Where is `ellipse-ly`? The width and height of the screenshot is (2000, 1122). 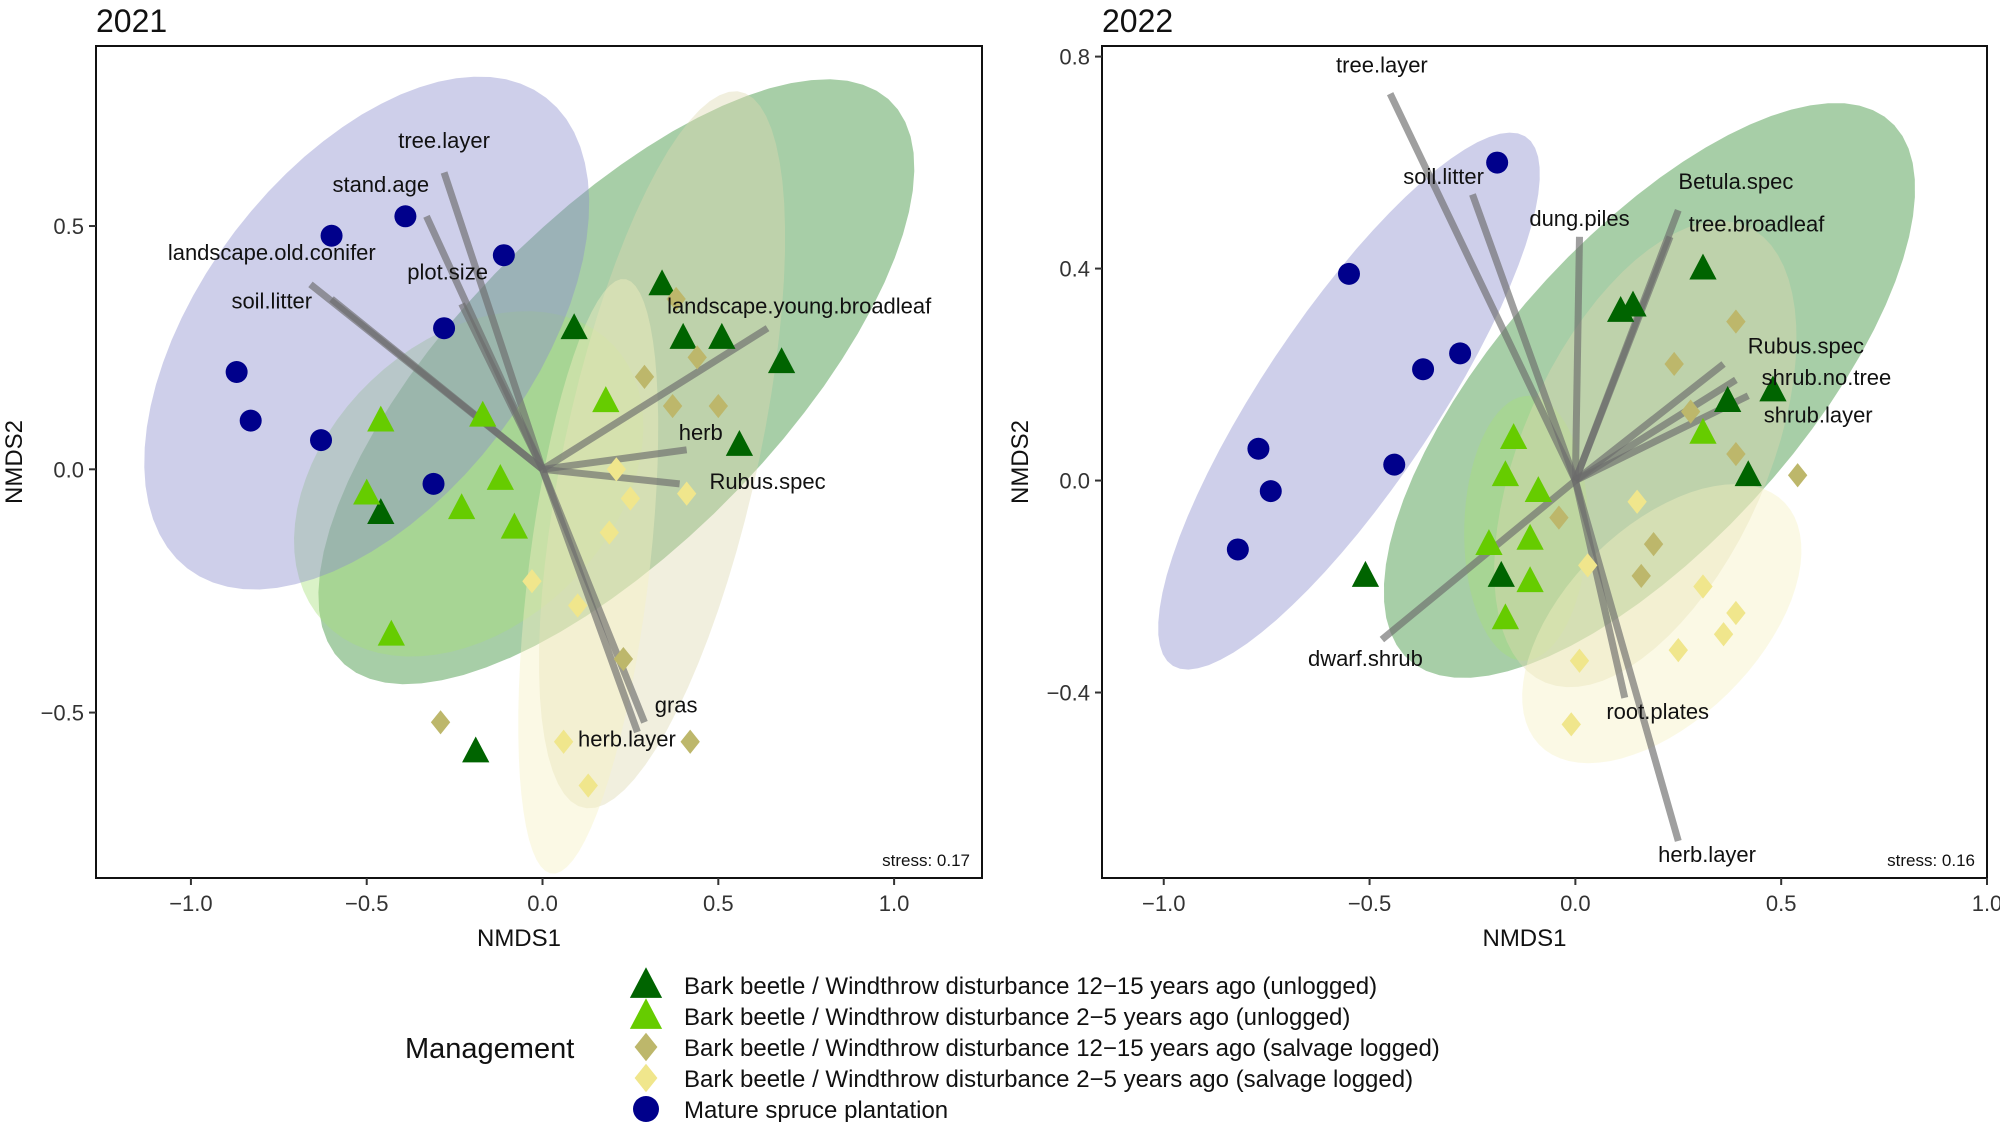
ellipse-ly is located at coordinates (1662, 624).